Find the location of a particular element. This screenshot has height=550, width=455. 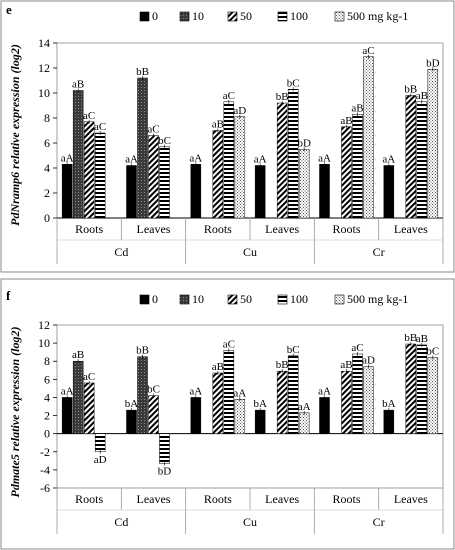

panel-e-ylabel: PdNramp6 relative expression (log2) is located at coordinates (15, 135).